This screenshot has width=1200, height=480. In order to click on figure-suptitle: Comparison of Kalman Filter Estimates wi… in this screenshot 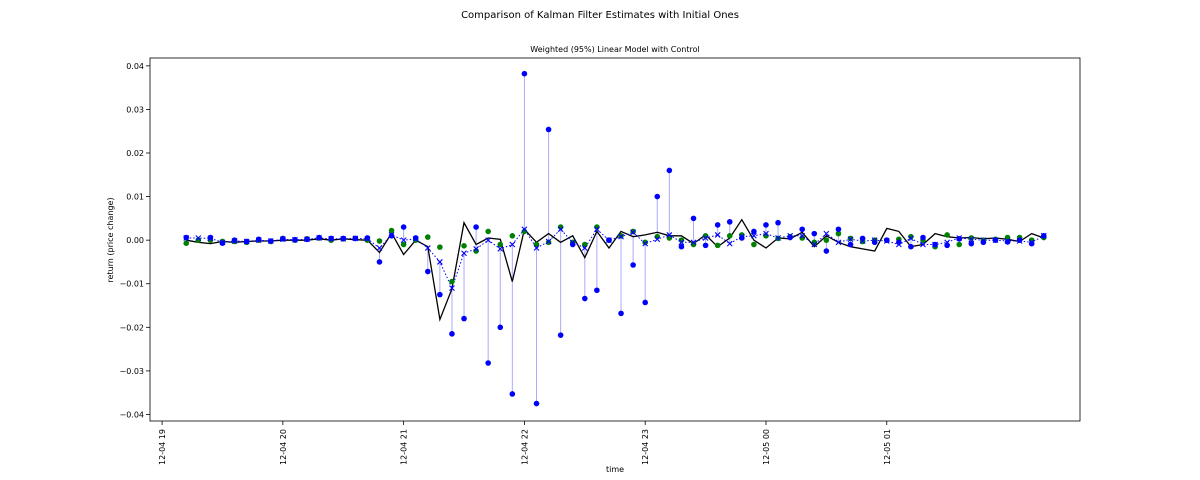, I will do `click(600, 15)`.